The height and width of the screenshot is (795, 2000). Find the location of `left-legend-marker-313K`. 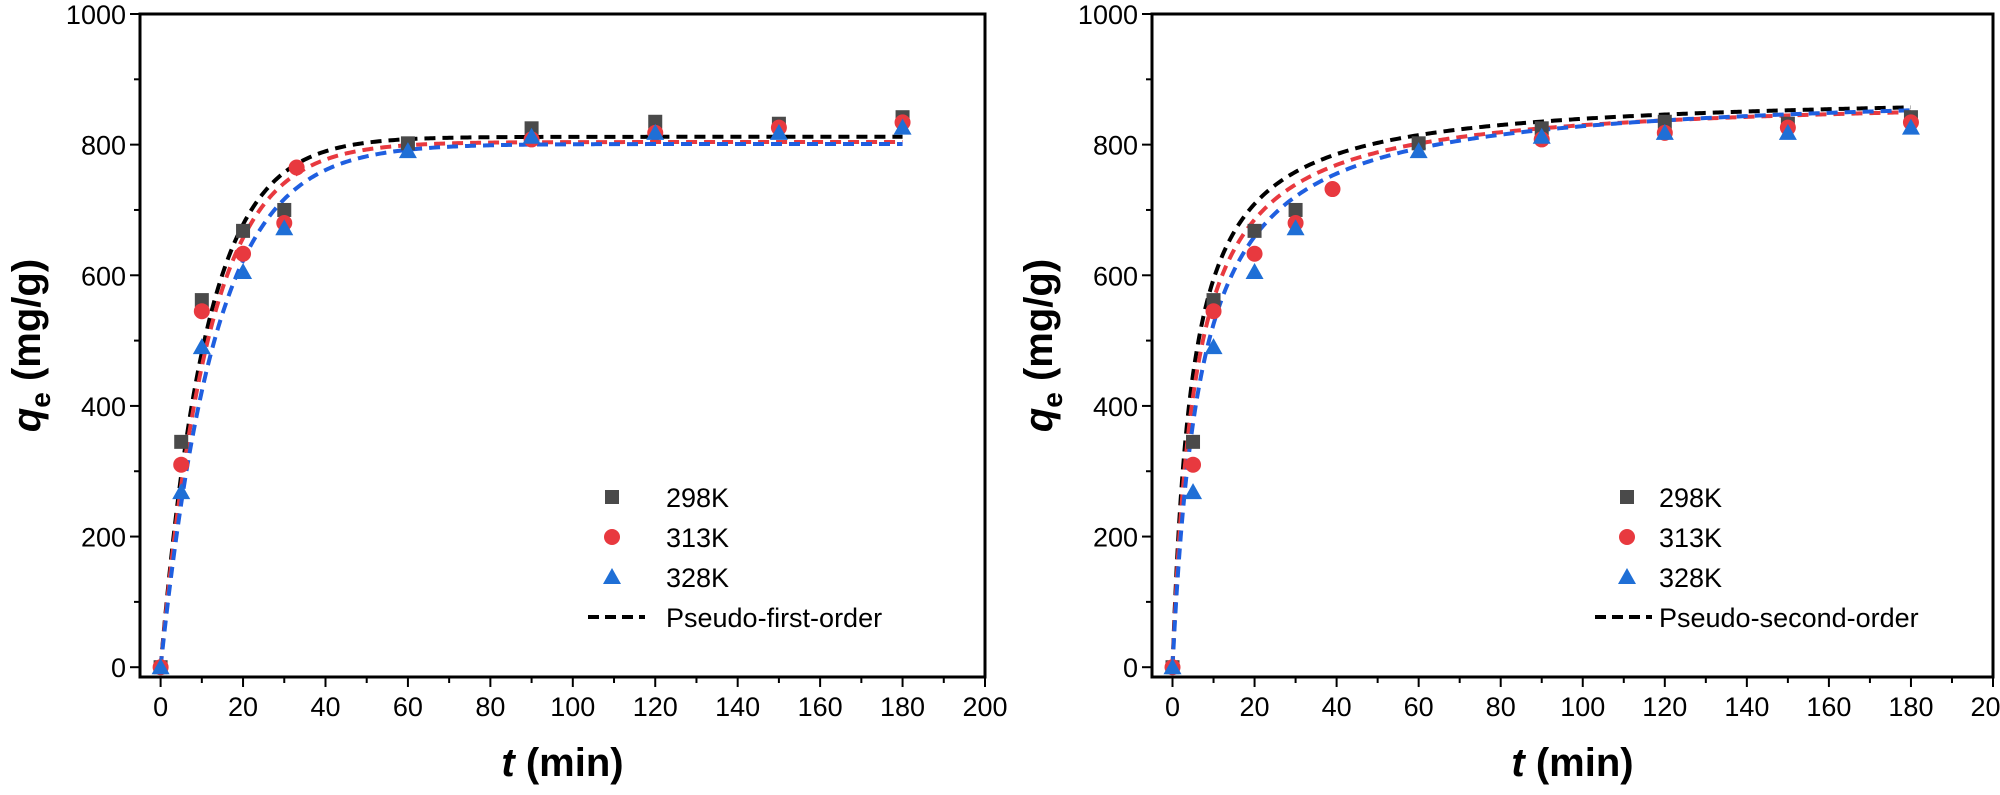

left-legend-marker-313K is located at coordinates (612, 537).